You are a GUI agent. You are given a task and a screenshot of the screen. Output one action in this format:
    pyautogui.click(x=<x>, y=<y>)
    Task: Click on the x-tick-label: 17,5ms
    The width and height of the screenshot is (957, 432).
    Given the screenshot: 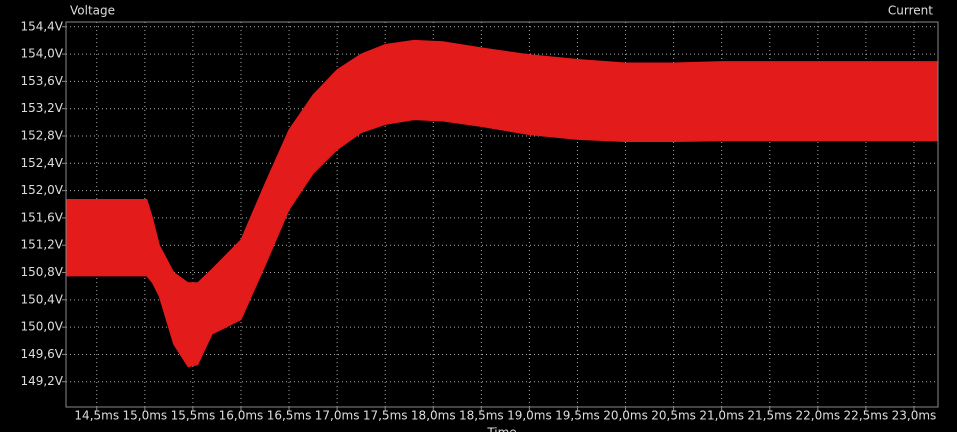 What is the action you would take?
    pyautogui.click(x=385, y=416)
    